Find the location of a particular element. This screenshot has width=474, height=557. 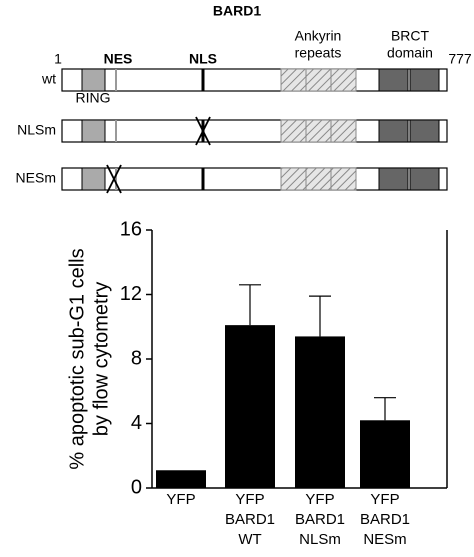

ring-label: RING is located at coordinates (93, 98).